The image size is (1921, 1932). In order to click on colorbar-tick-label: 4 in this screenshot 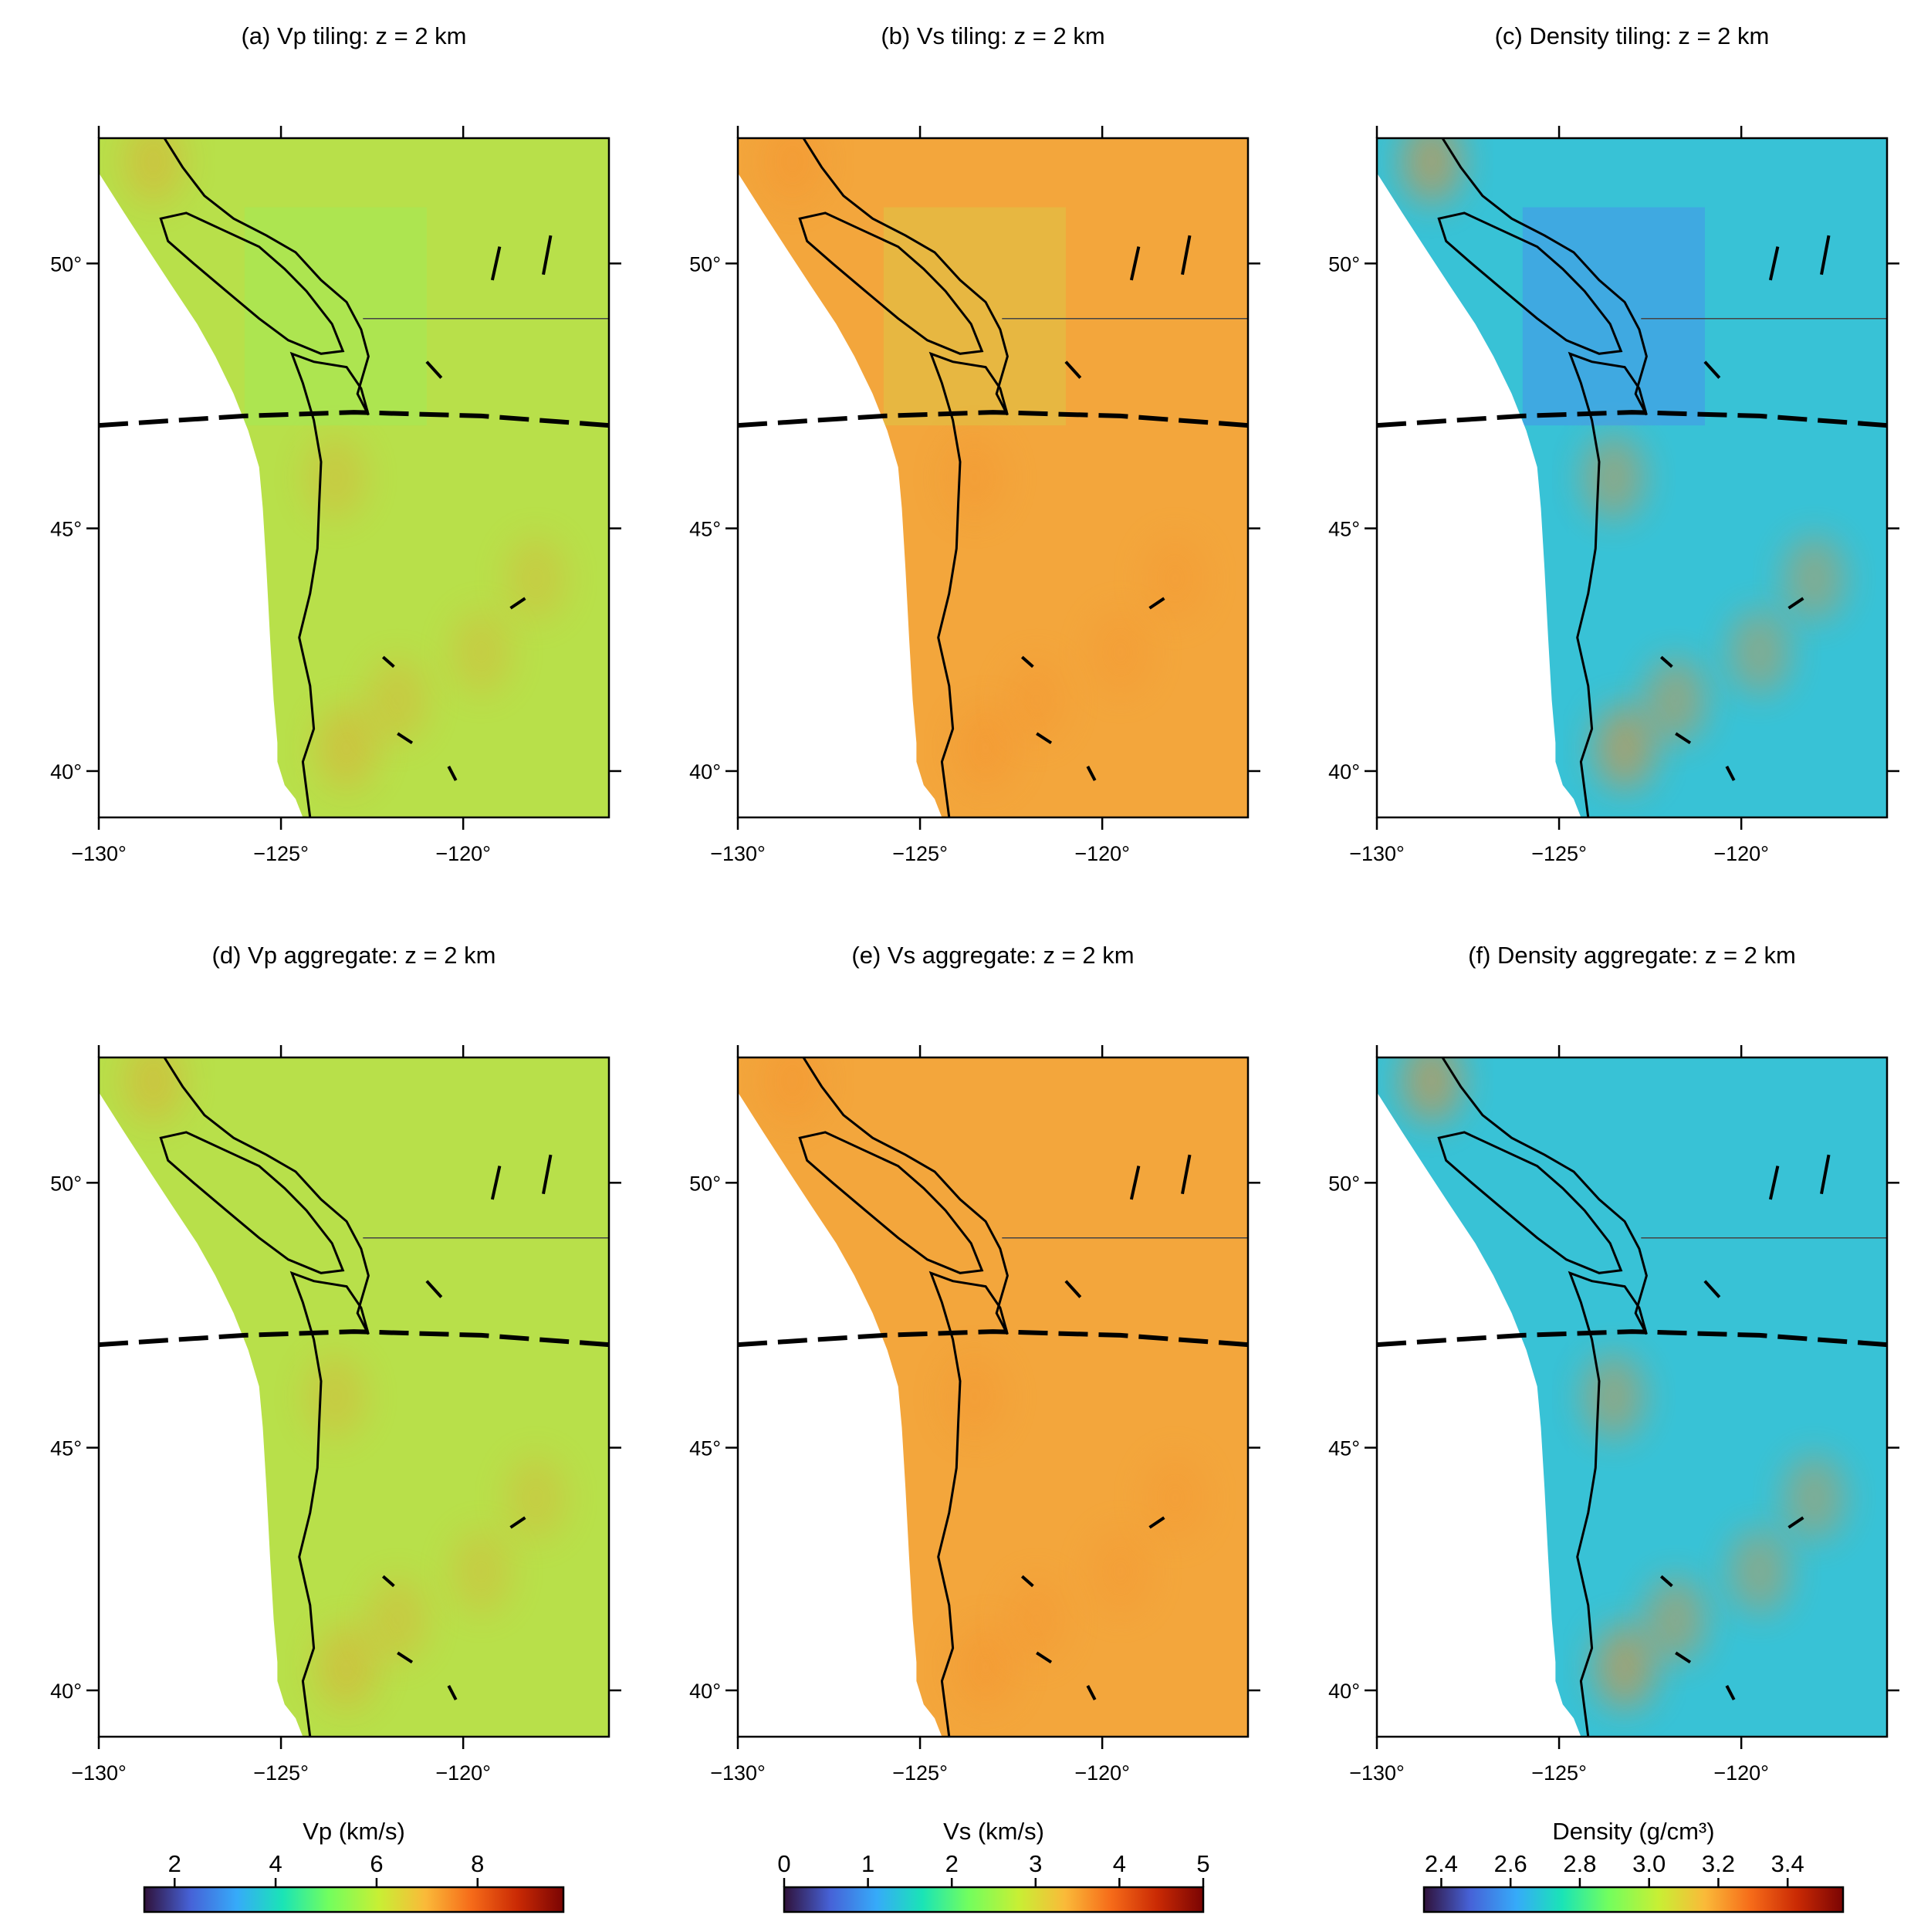, I will do `click(1119, 1863)`.